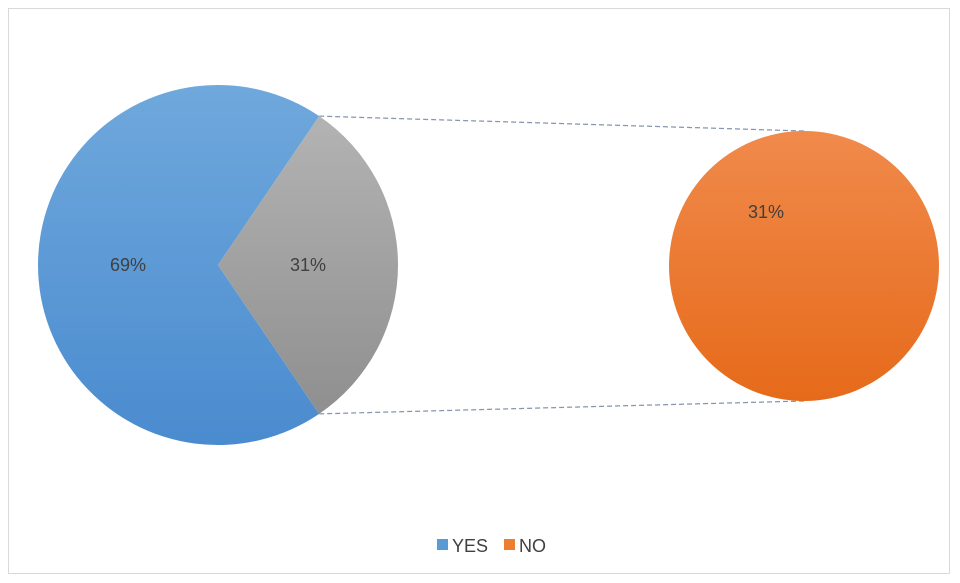  I want to click on data-label-no: 31%, so click(766, 212).